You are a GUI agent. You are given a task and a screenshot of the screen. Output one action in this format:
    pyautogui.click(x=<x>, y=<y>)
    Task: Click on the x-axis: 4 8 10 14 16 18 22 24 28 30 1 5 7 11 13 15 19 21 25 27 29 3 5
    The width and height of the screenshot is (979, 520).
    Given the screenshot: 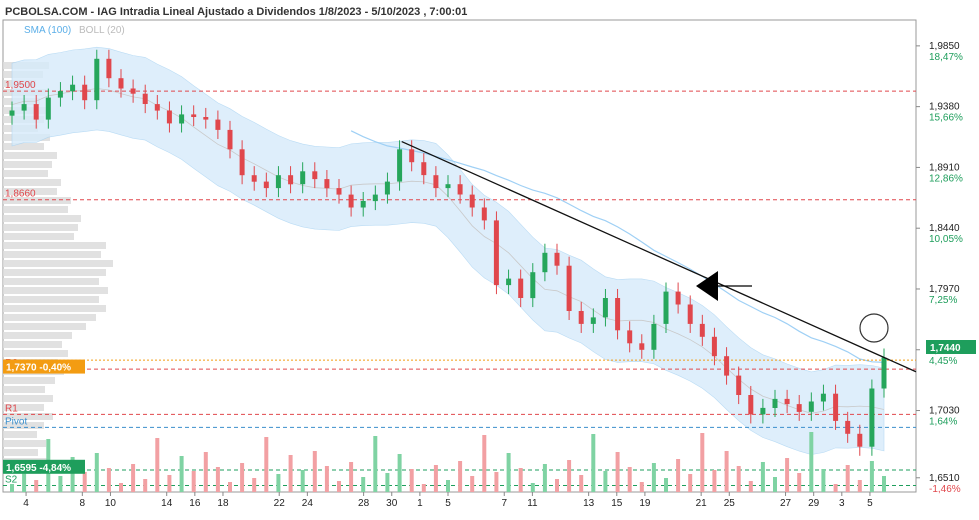 What is the action you would take?
    pyautogui.click(x=448, y=500)
    